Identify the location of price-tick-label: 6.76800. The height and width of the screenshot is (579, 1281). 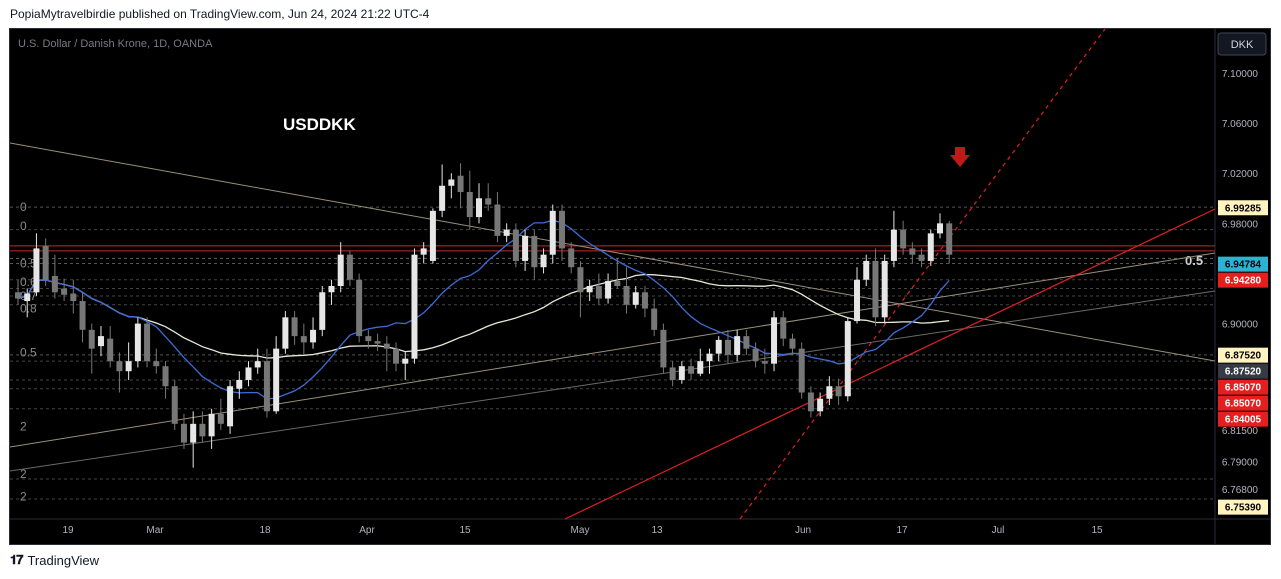
(1240, 490).